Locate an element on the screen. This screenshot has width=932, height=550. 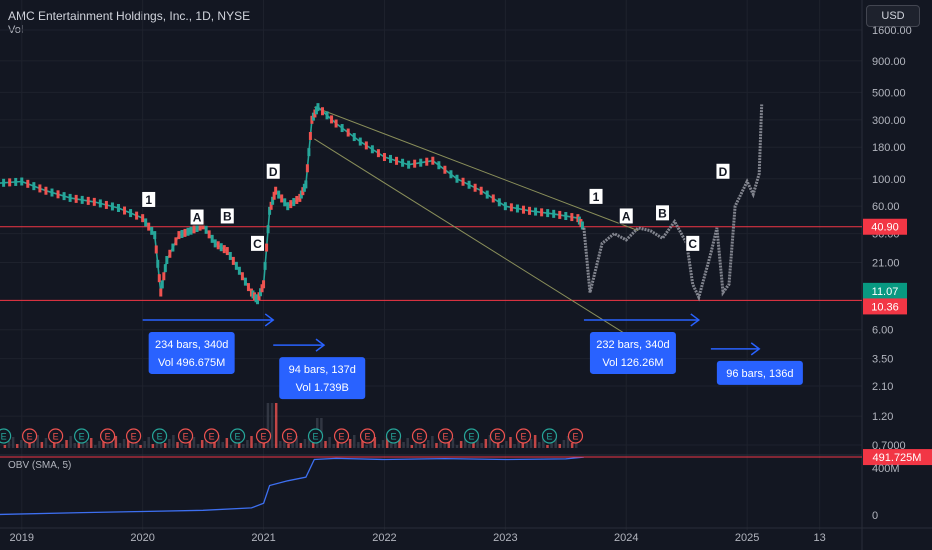
y-tick-label: 1.20 is located at coordinates (882, 417).